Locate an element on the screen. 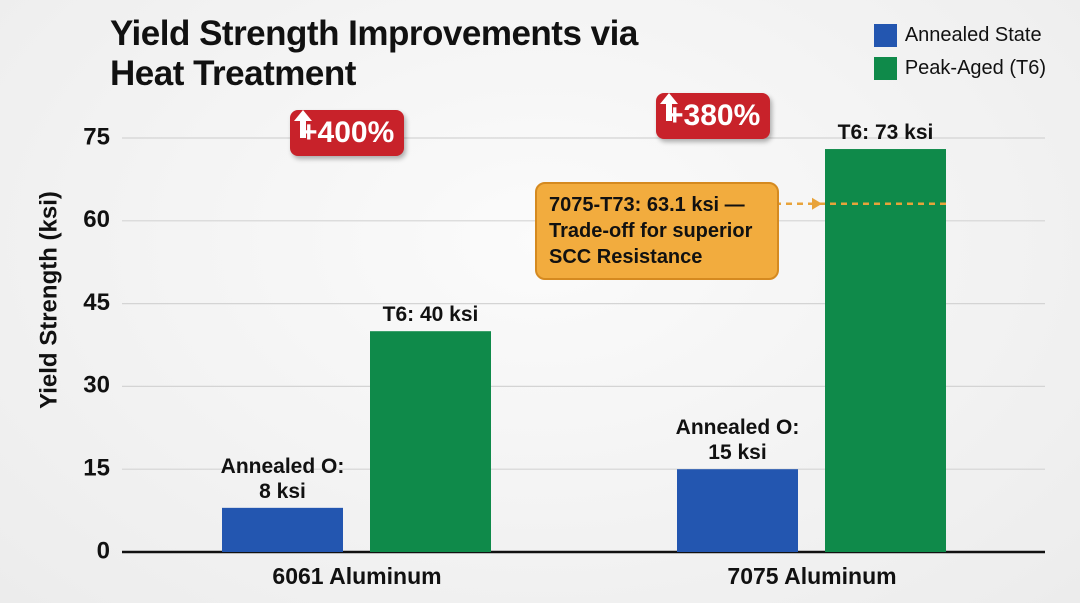  change-badge: +400% is located at coordinates (347, 133).